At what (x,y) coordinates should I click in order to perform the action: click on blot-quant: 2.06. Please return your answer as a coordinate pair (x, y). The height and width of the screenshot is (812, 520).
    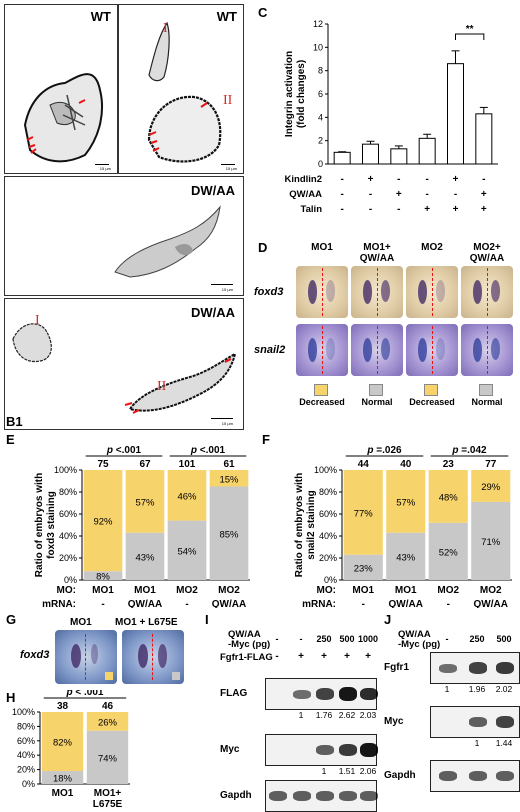
    Looking at the image, I should click on (368, 771).